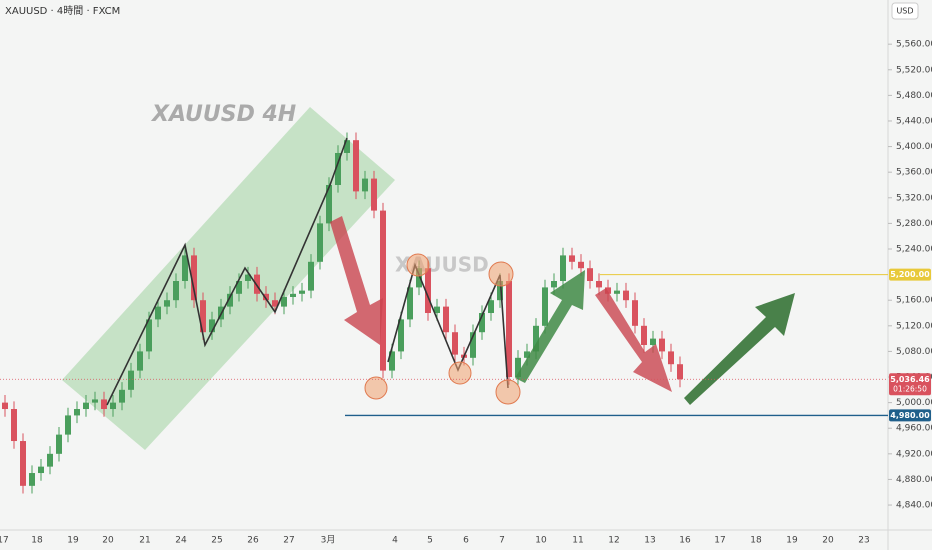 The image size is (932, 550). I want to click on x-tick-label: 25, so click(216, 541).